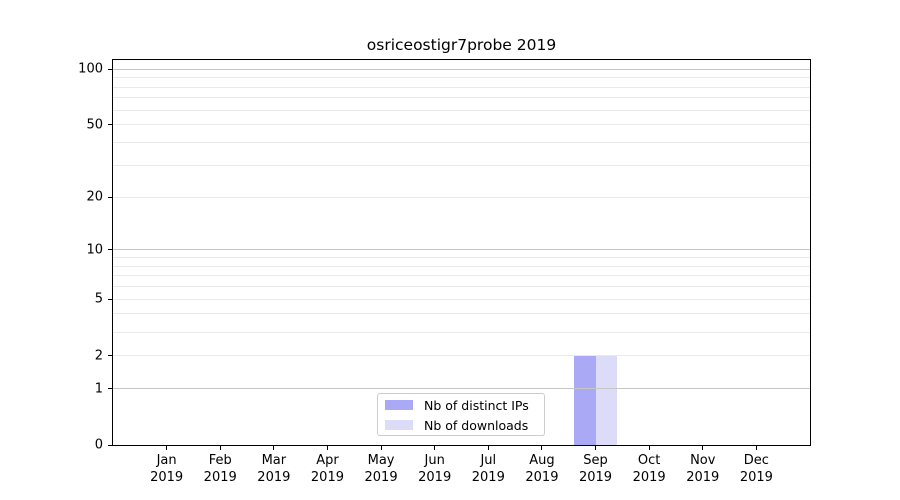 The height and width of the screenshot is (500, 900). What do you see at coordinates (327, 460) in the screenshot?
I see `x-tick-month: Apr` at bounding box center [327, 460].